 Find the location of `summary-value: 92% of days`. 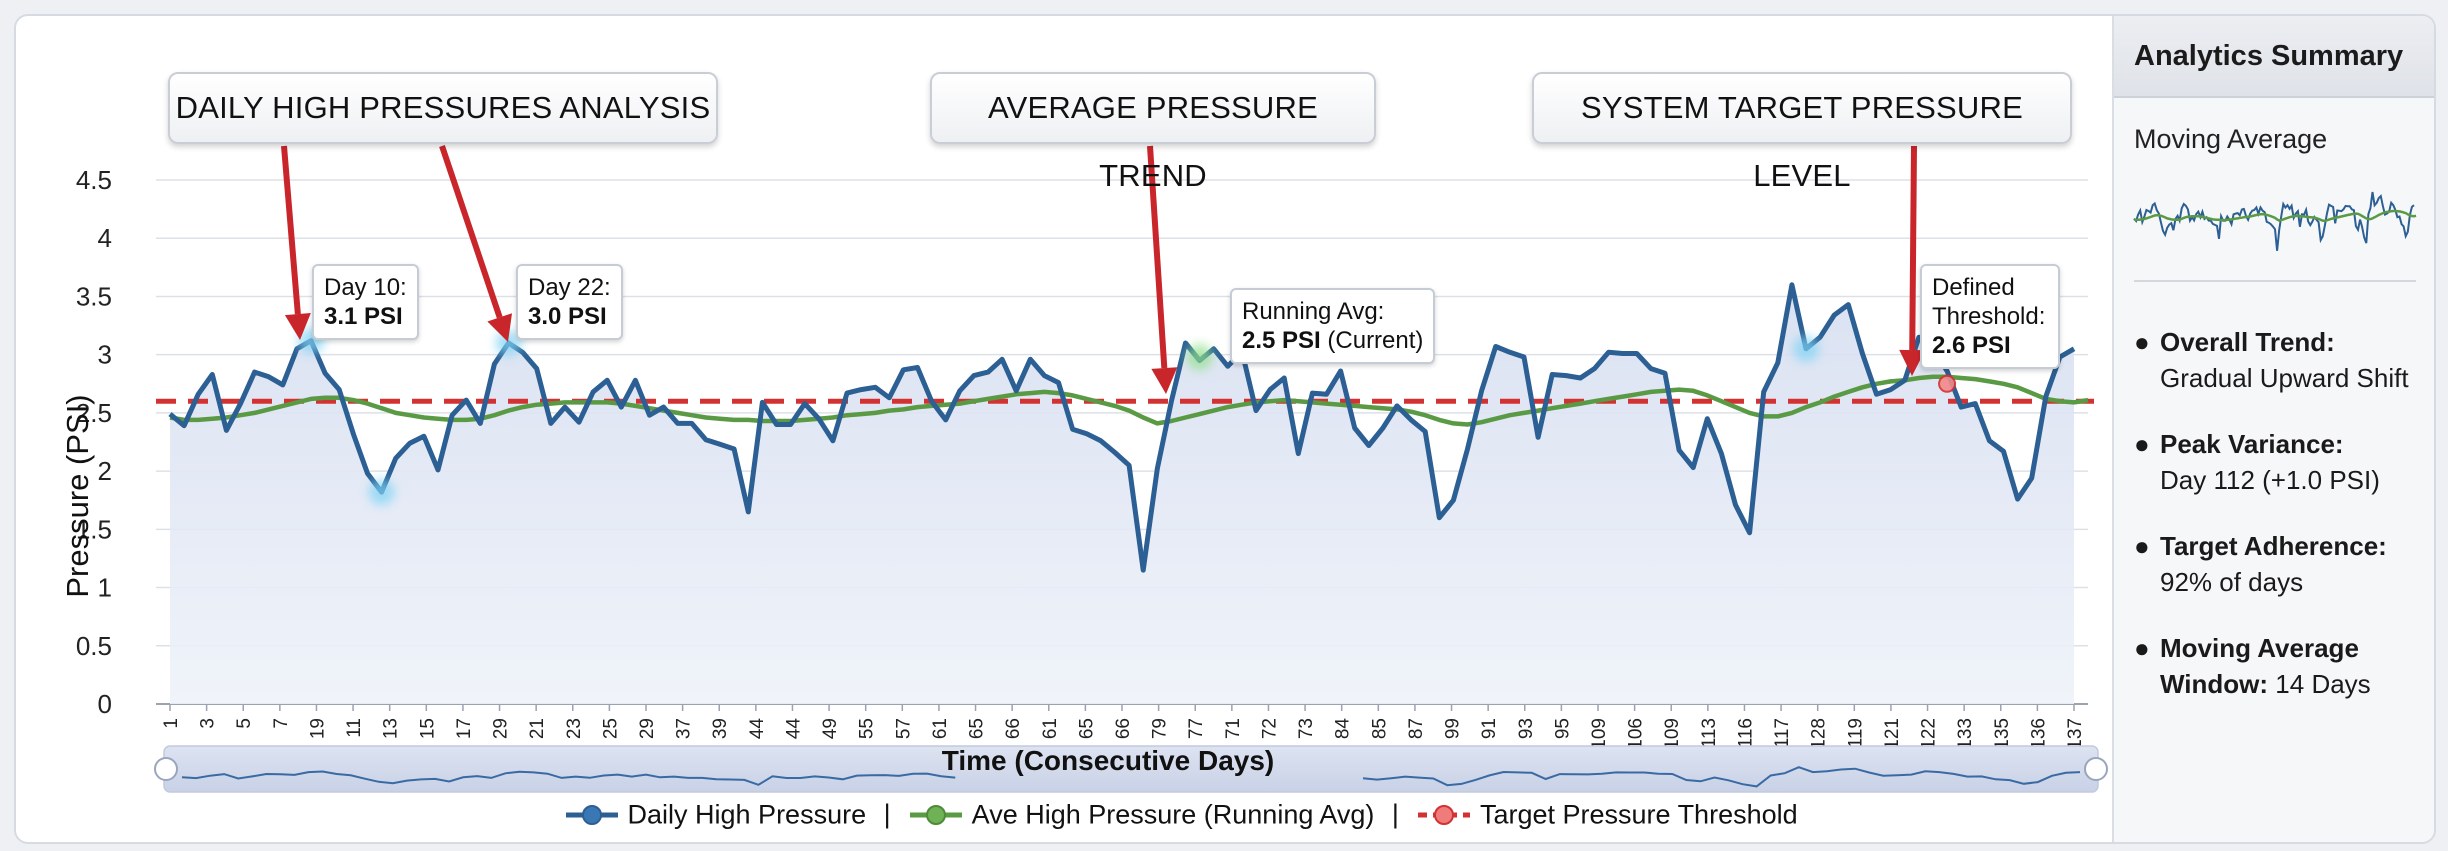

summary-value: 92% of days is located at coordinates (2232, 582).